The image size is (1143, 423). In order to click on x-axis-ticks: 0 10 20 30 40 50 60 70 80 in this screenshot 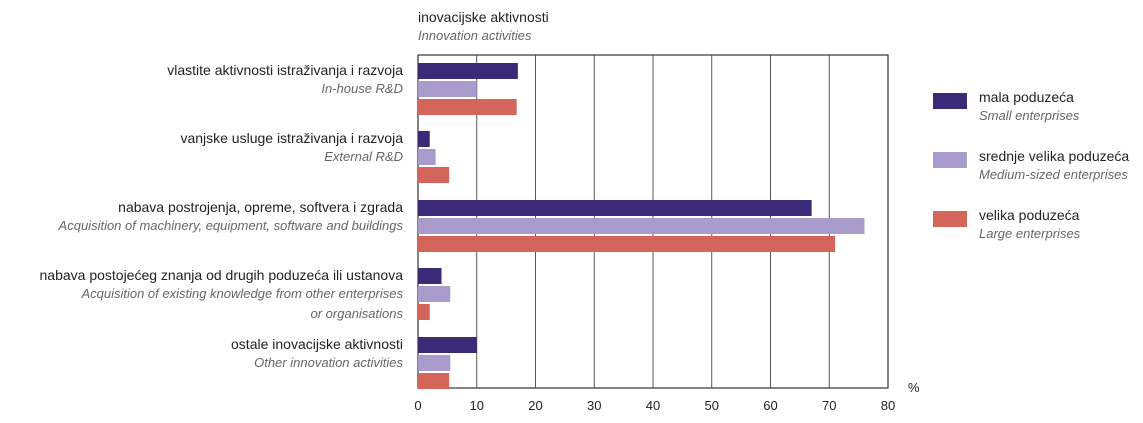, I will do `click(654, 405)`.